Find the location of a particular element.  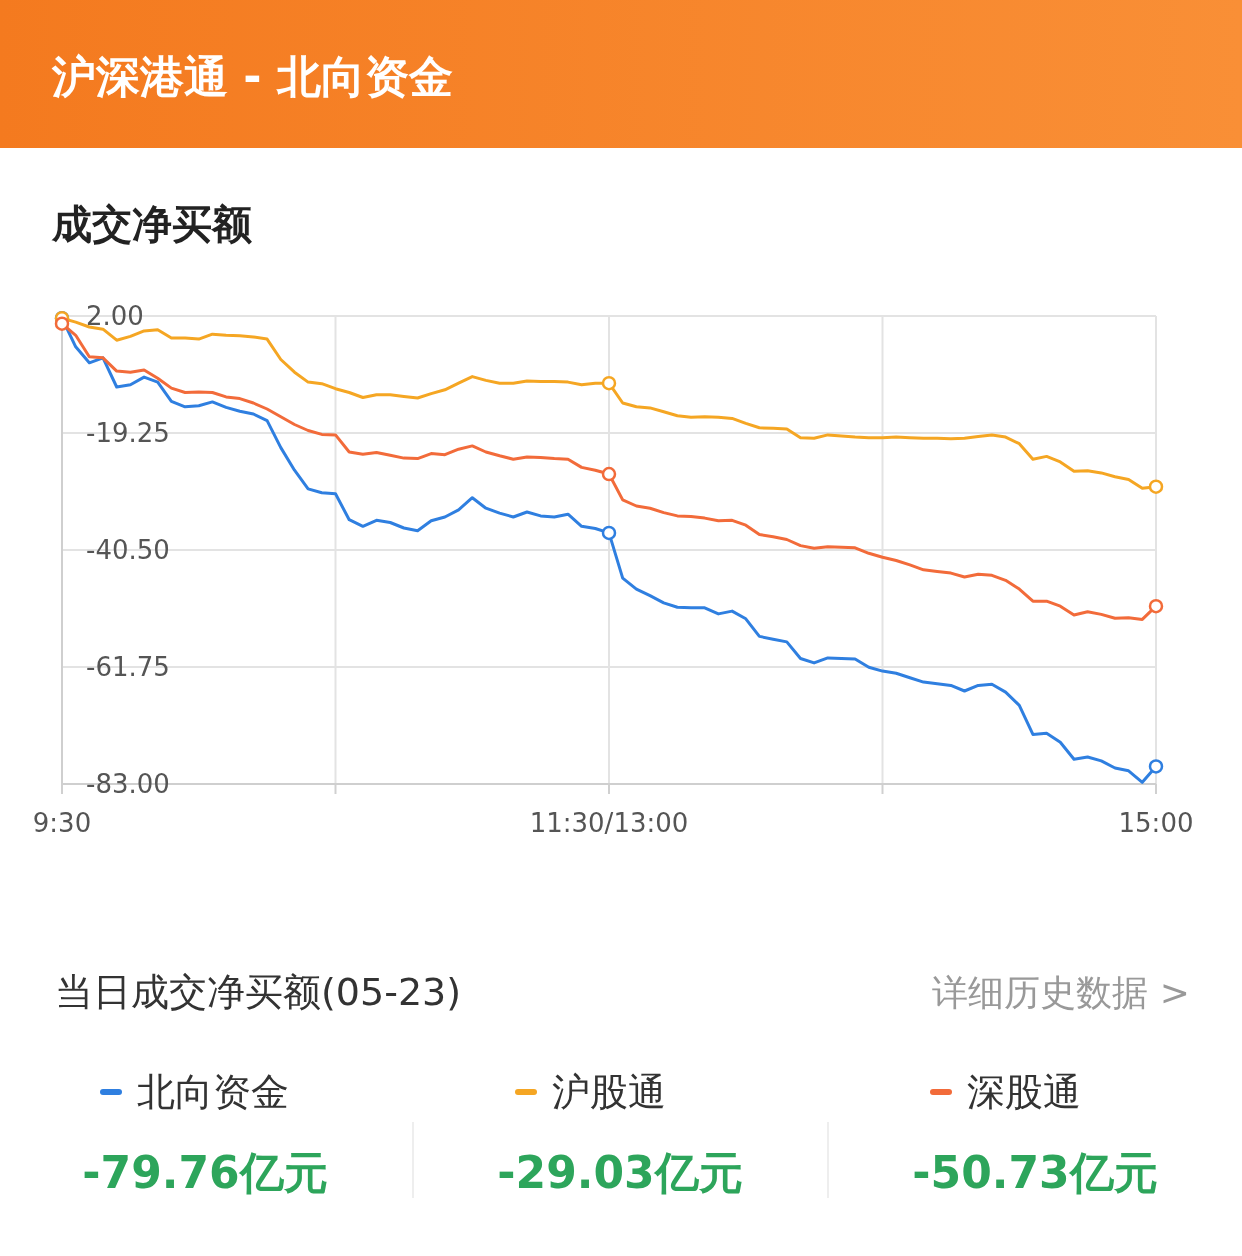

text: 详细历史数据 > is located at coordinates (1061, 992).